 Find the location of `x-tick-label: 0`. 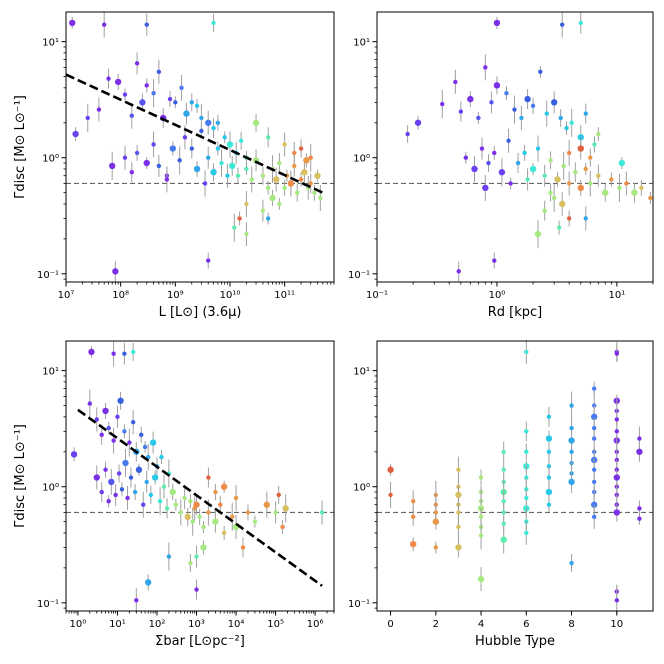

x-tick-label: 0 is located at coordinates (390, 624).